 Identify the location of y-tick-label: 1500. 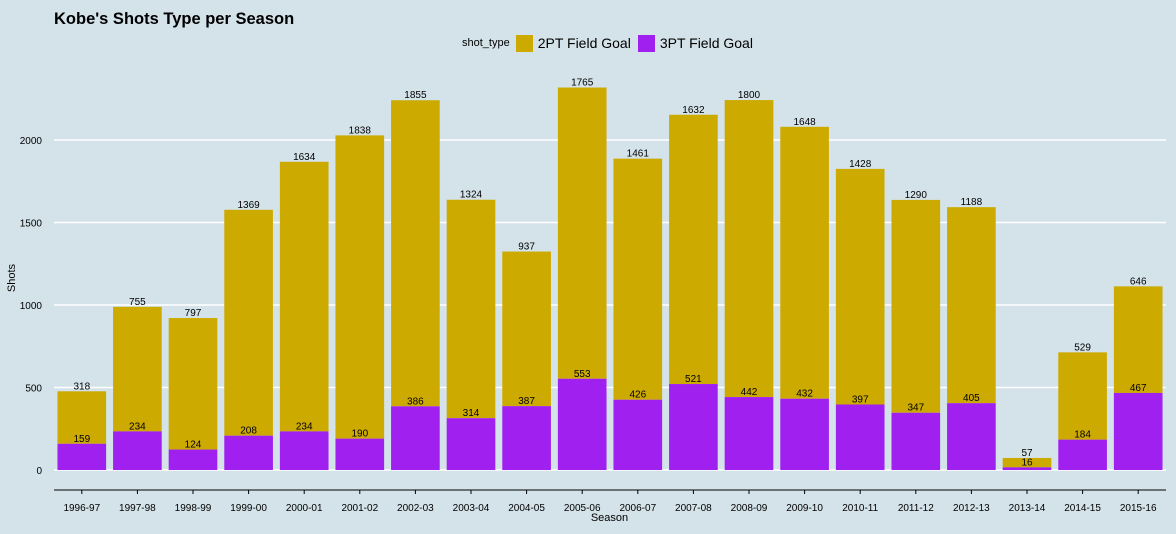
(31, 224).